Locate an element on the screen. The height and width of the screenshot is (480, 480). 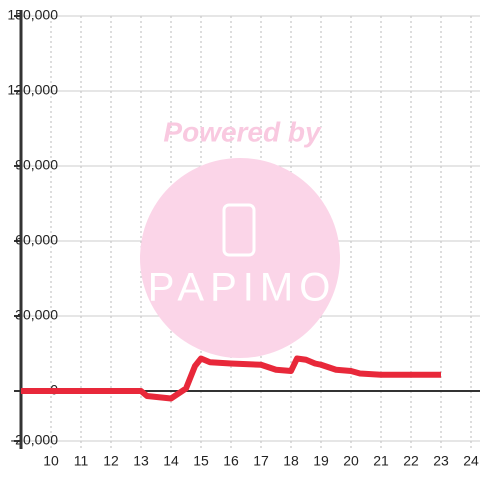
watermark-text: Powered by is located at coordinates (242, 131).